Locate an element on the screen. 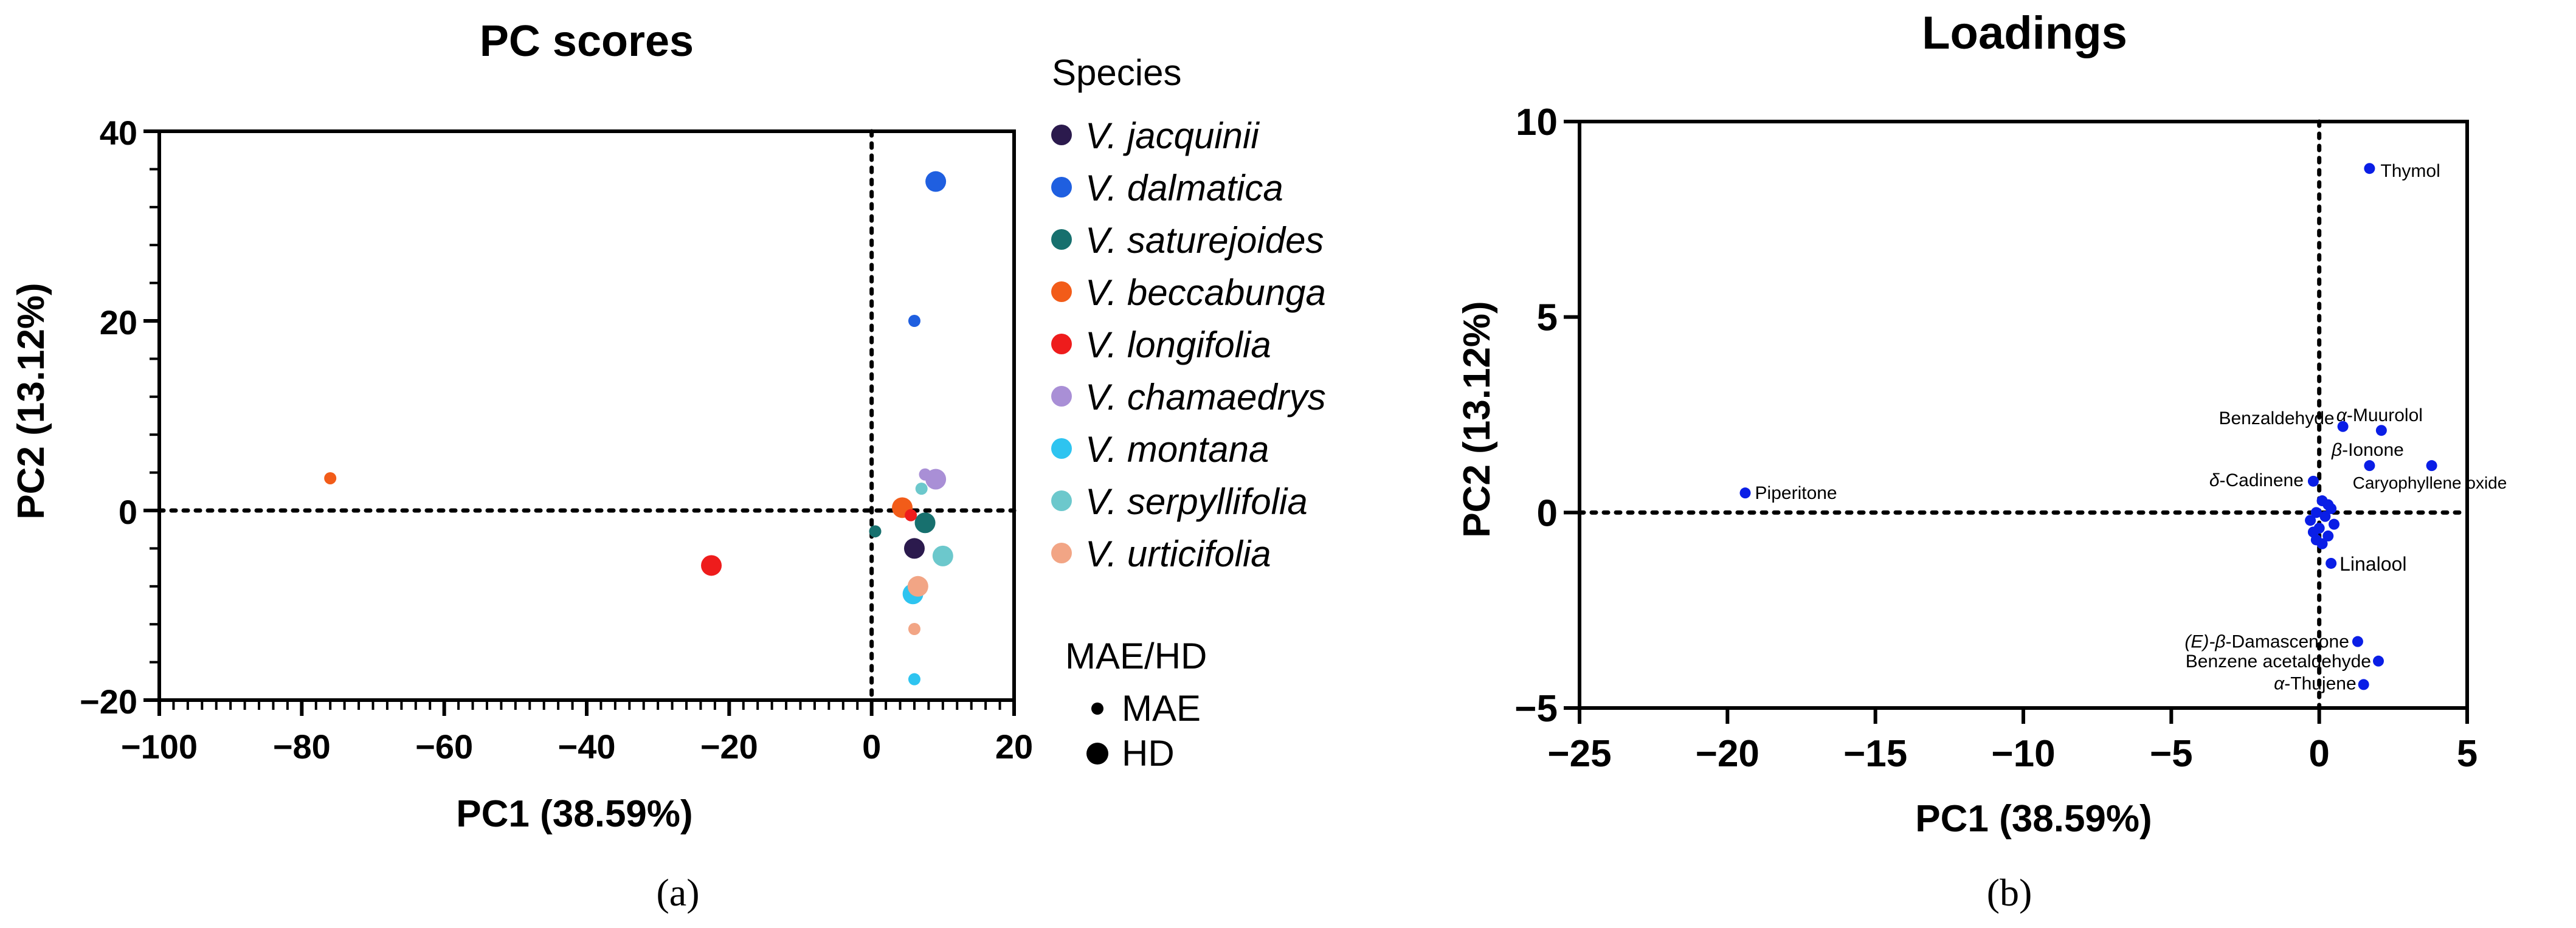  x-tick-label: 5 is located at coordinates (2467, 754).